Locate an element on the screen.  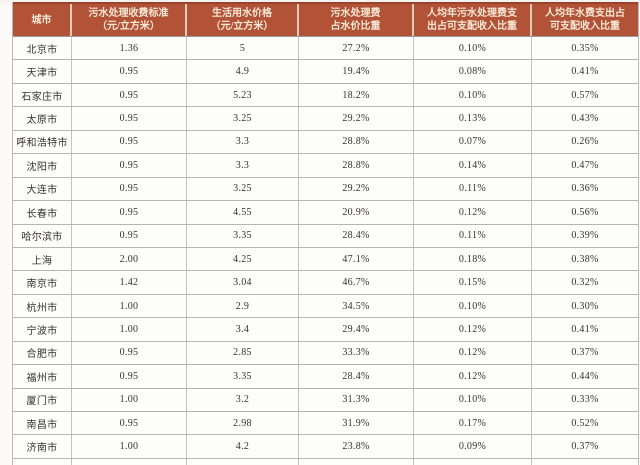
table-cell: 上海 is located at coordinates (42, 259).